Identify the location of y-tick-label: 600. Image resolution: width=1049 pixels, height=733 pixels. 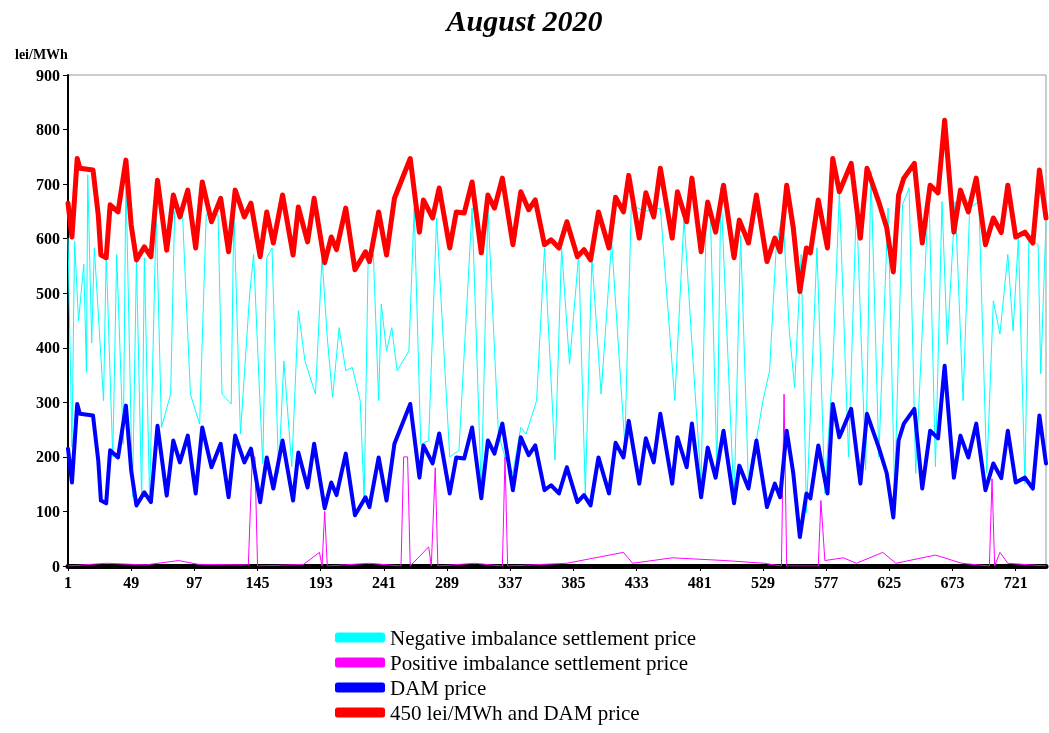
(48, 239).